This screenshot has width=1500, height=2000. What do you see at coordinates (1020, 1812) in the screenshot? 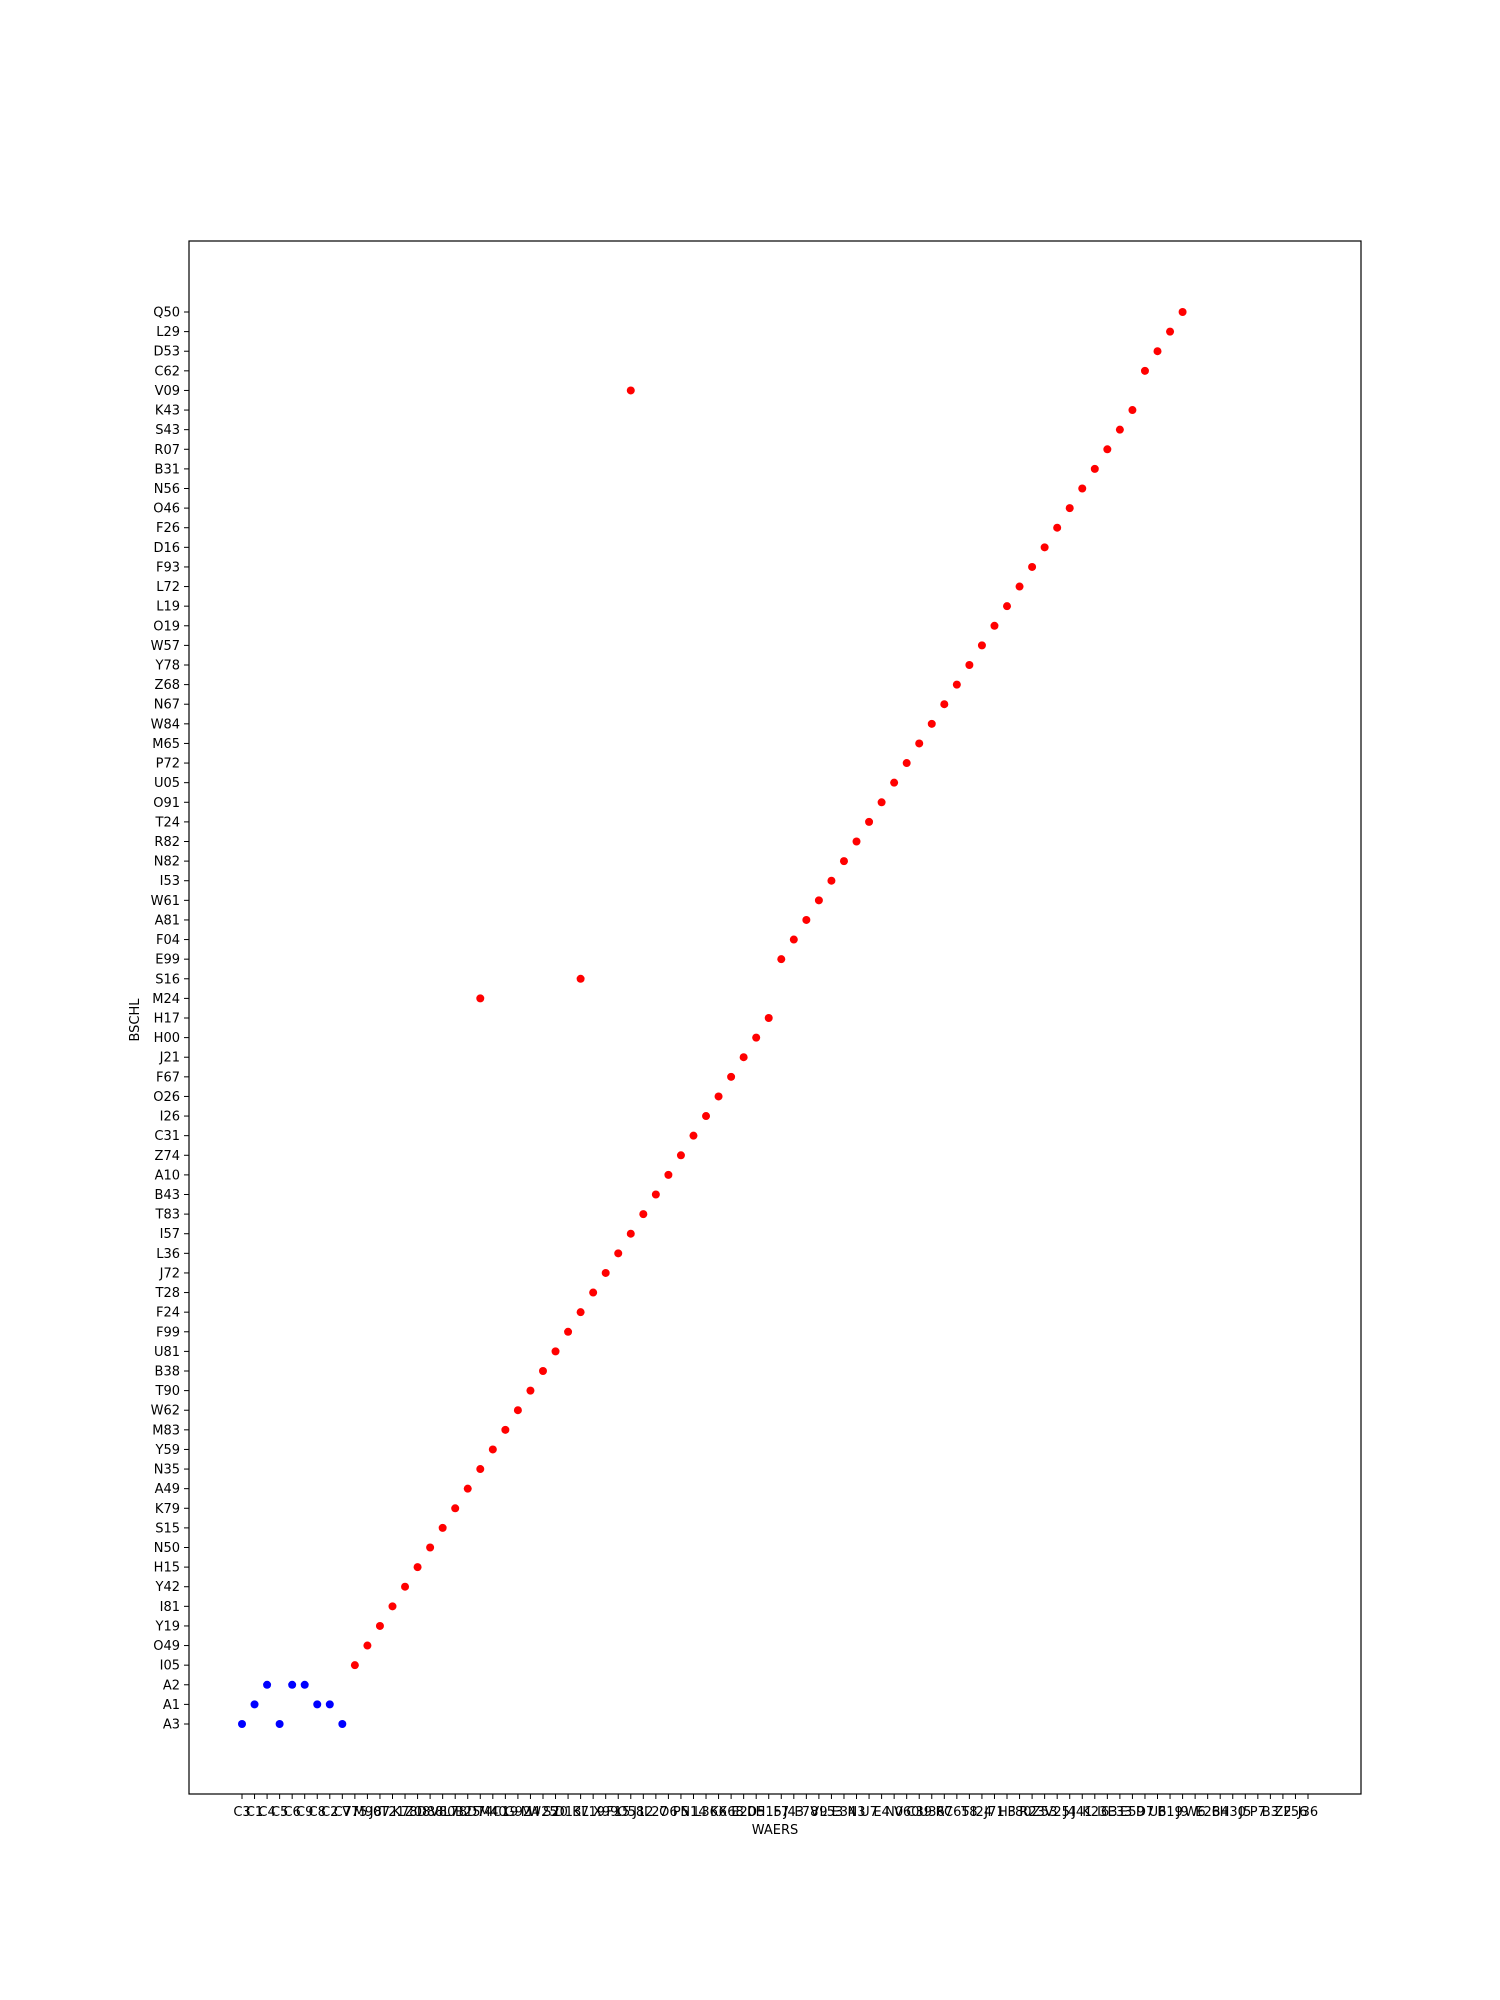
I see `x-tick-label: F80` at bounding box center [1020, 1812].